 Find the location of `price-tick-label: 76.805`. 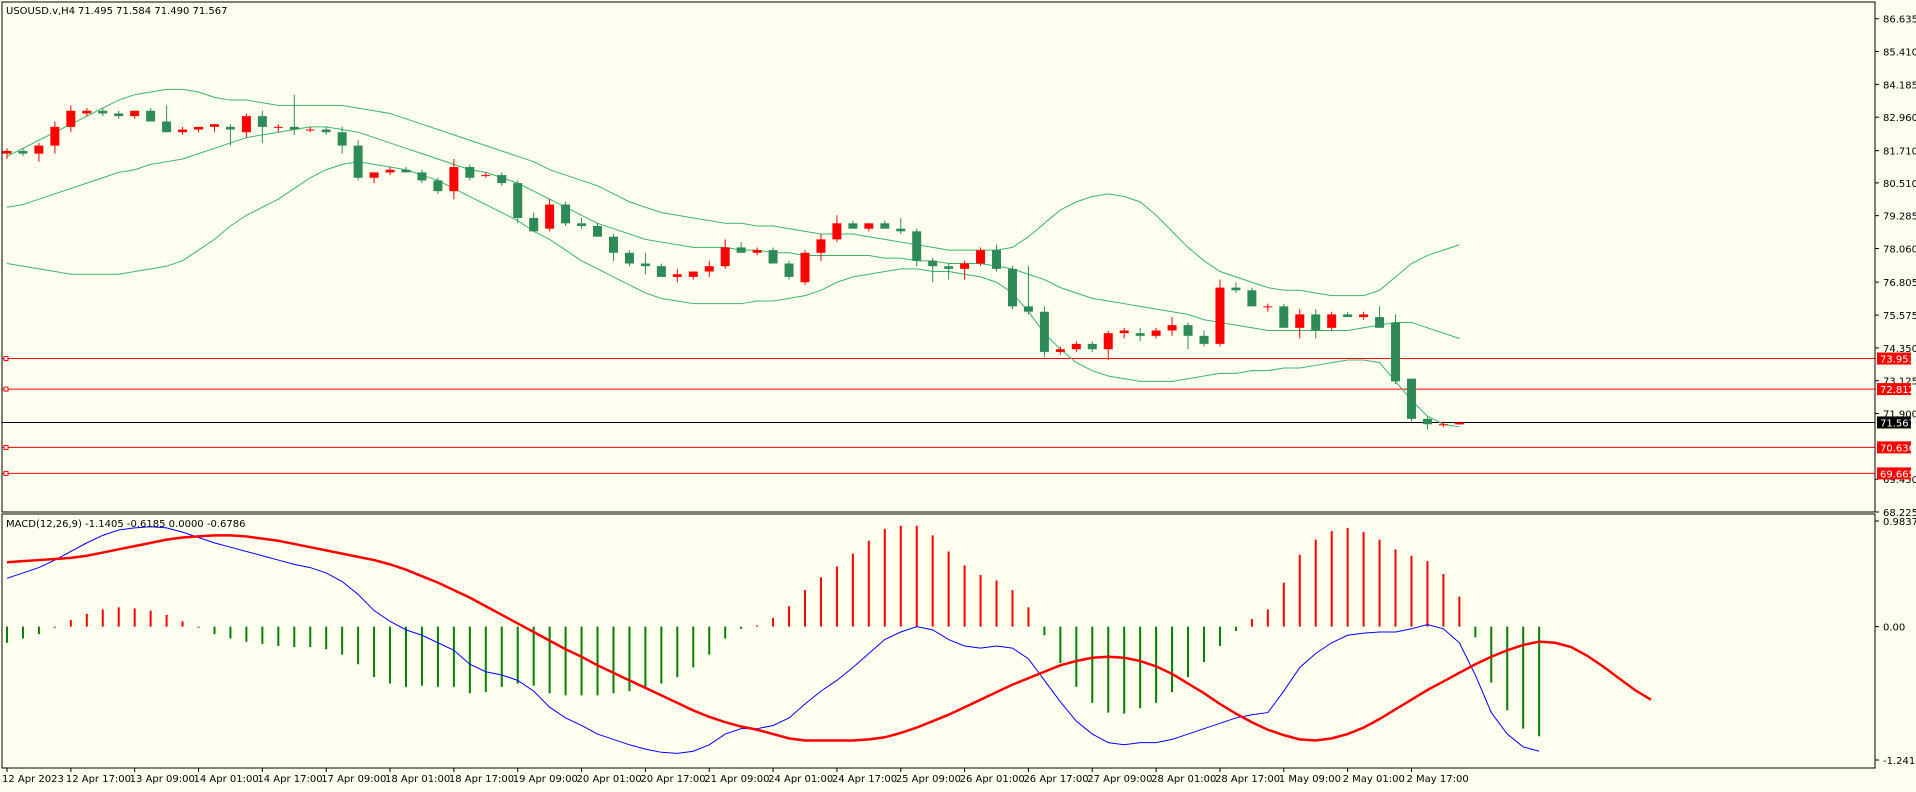

price-tick-label: 76.805 is located at coordinates (1899, 283).